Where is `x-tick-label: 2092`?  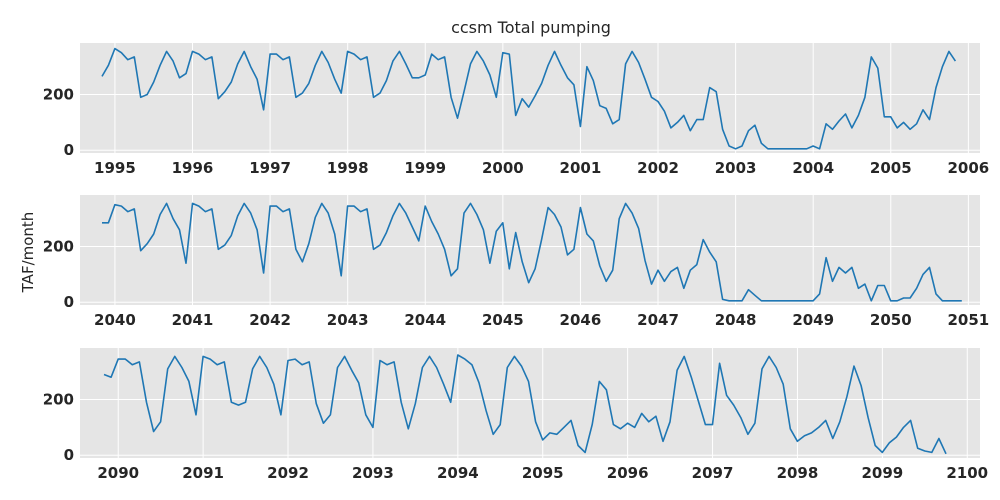
x-tick-label: 2092 is located at coordinates (288, 473).